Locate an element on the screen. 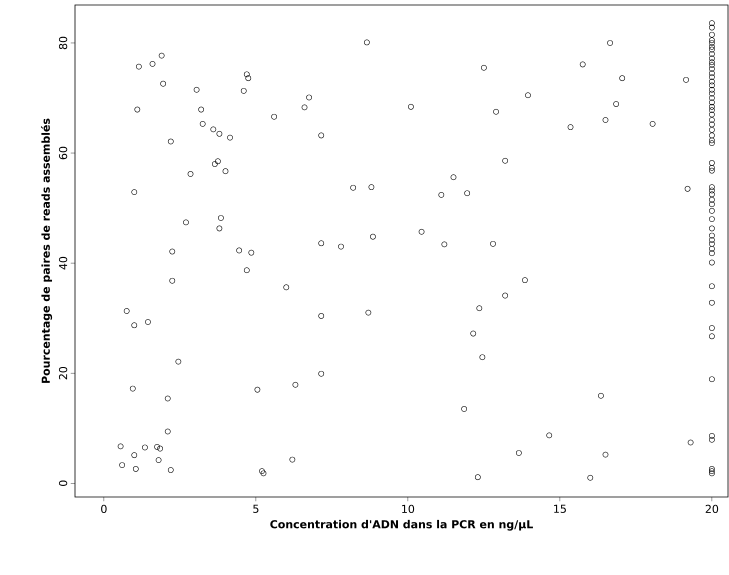 The width and height of the screenshot is (729, 575). y-tick-label: 0 is located at coordinates (63, 483).